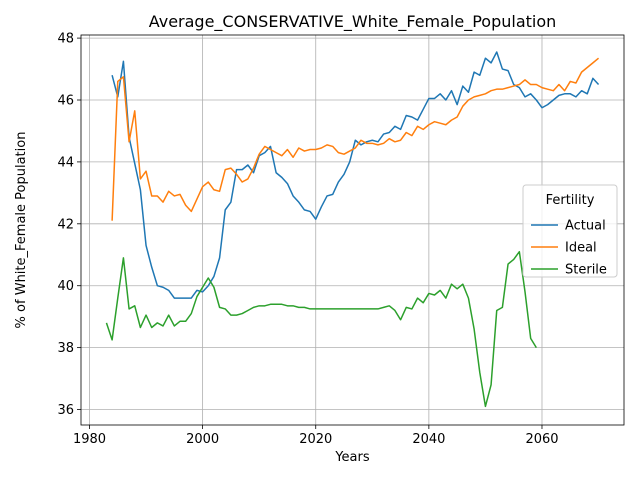  I want to click on y-axis-title: % of White_Female Population, so click(21, 230).